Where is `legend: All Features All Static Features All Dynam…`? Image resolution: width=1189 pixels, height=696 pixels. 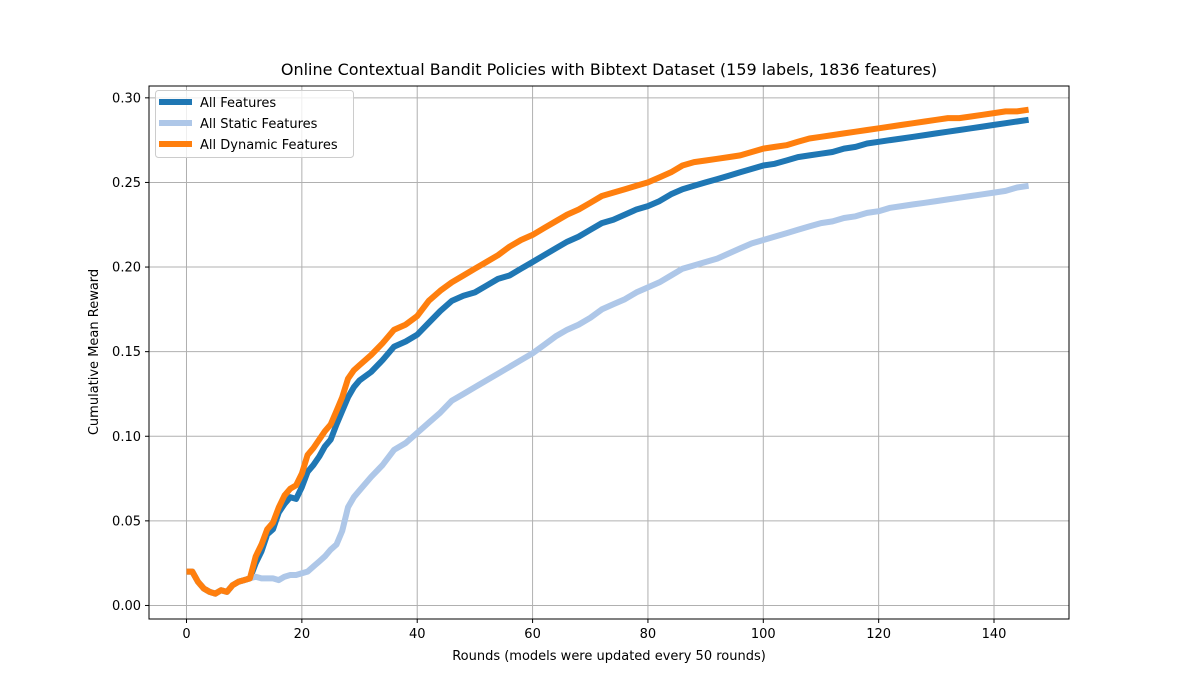 legend: All Features All Static Features All Dynam… is located at coordinates (254, 124).